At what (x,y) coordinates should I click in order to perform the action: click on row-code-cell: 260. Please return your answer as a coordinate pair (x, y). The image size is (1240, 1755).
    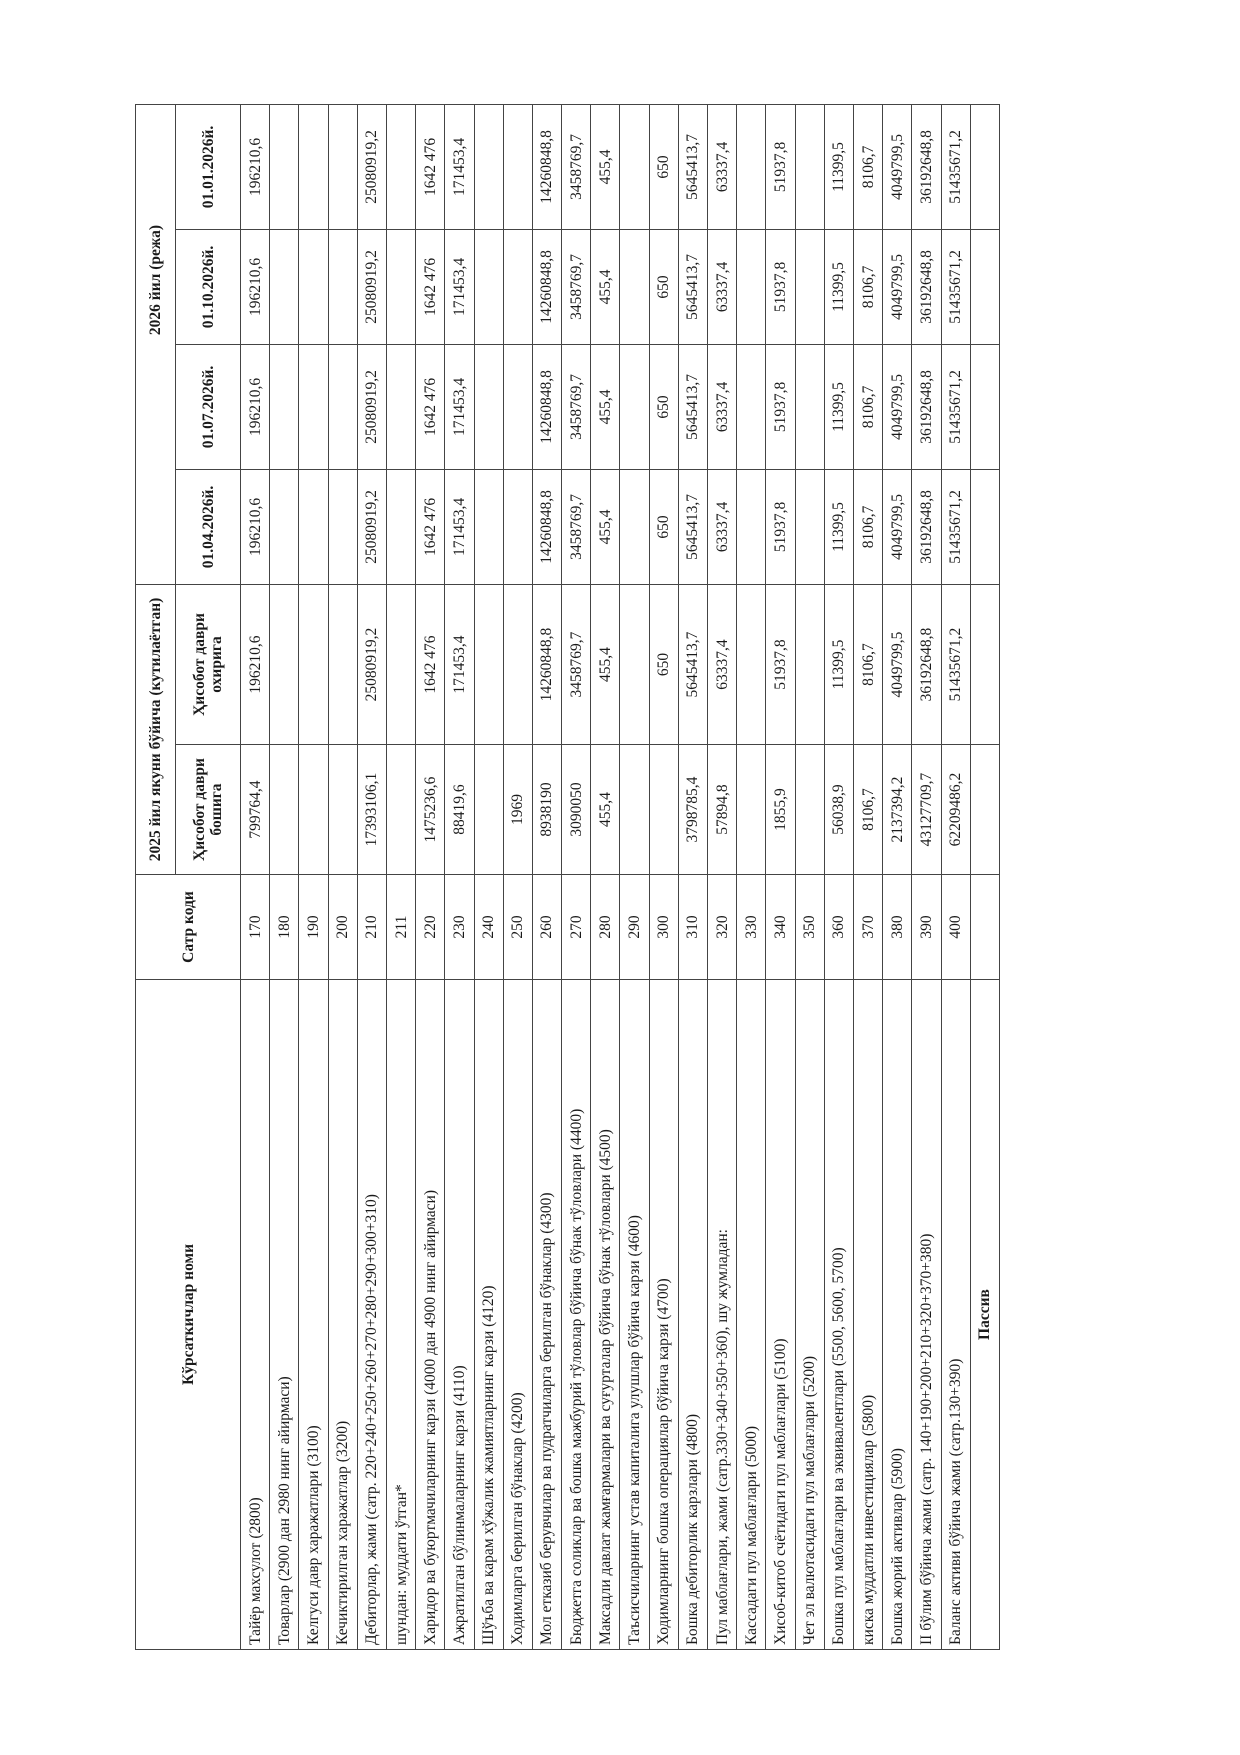
    Looking at the image, I should click on (547, 927).